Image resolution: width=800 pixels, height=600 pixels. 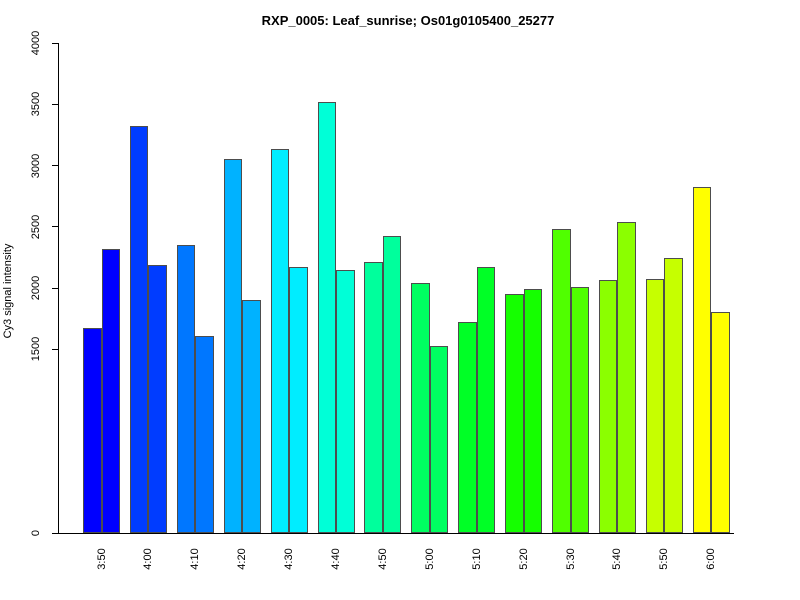 What do you see at coordinates (36, 226) in the screenshot?
I see `y-tick-label: 2500` at bounding box center [36, 226].